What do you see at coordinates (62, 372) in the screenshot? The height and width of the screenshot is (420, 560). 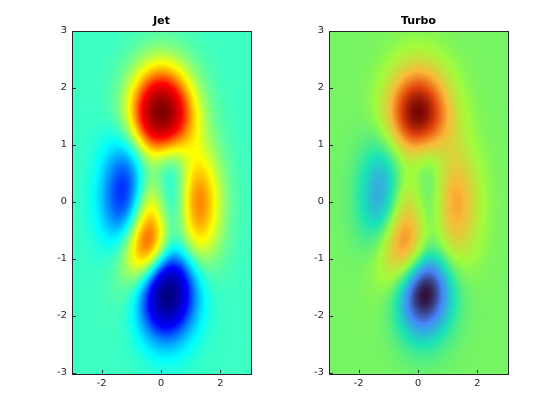 I see `y-tick-label-jet: -3` at bounding box center [62, 372].